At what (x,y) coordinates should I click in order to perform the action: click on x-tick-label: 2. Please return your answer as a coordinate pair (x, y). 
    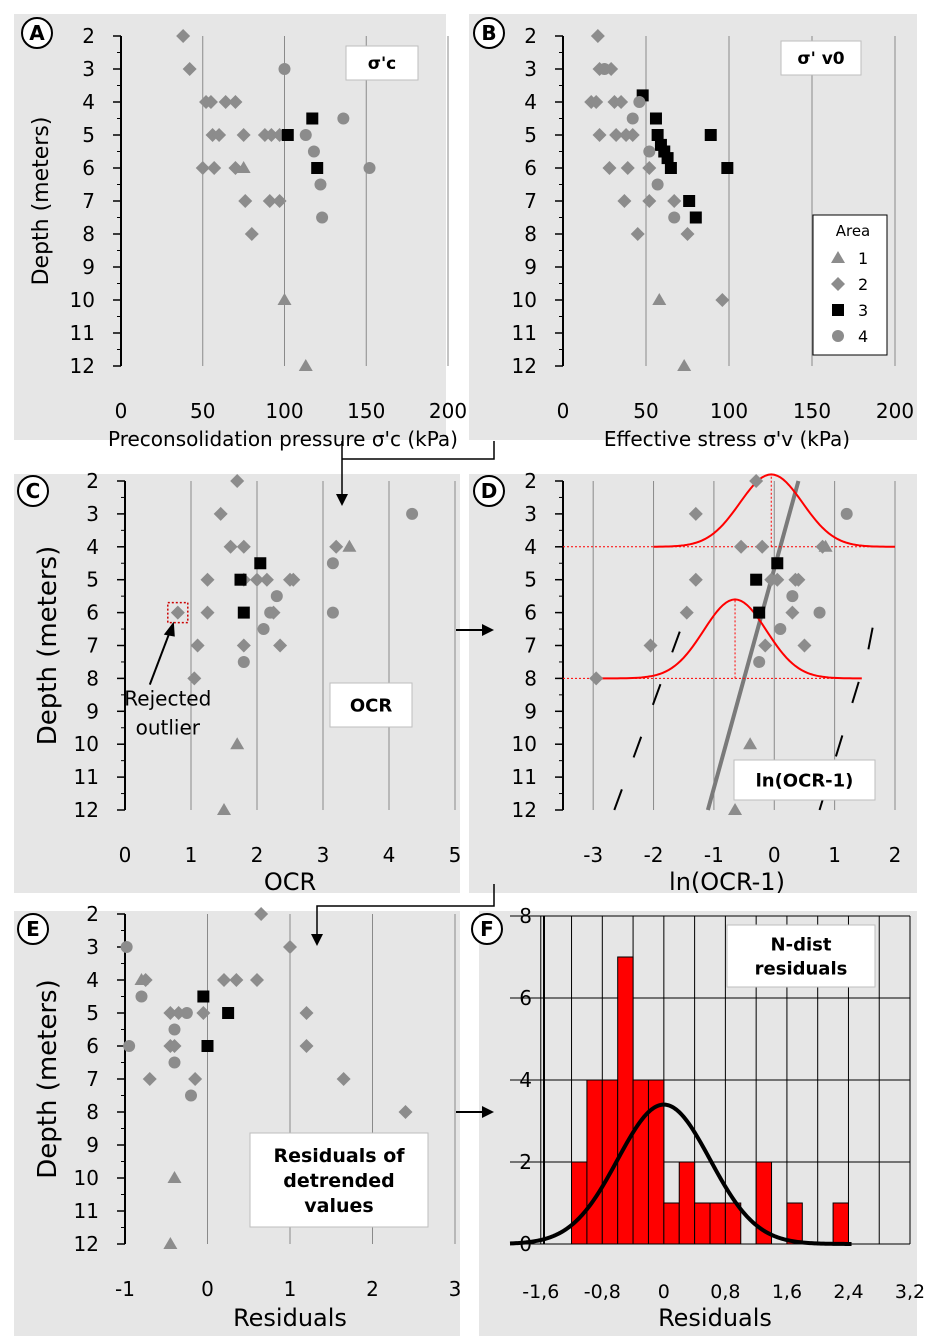
    Looking at the image, I should click on (372, 1289).